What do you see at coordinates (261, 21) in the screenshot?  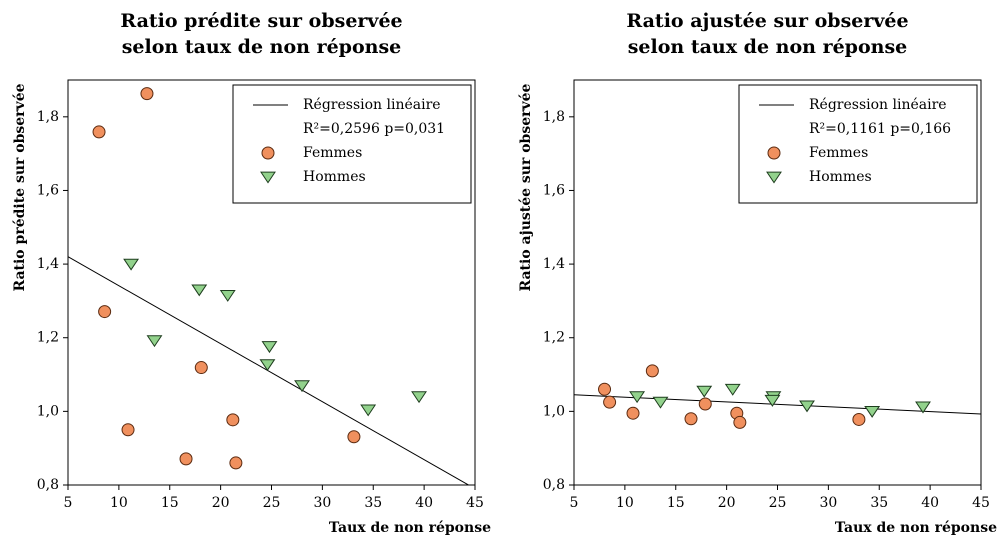 I see `chart-title: Ratio prédite sur observée` at bounding box center [261, 21].